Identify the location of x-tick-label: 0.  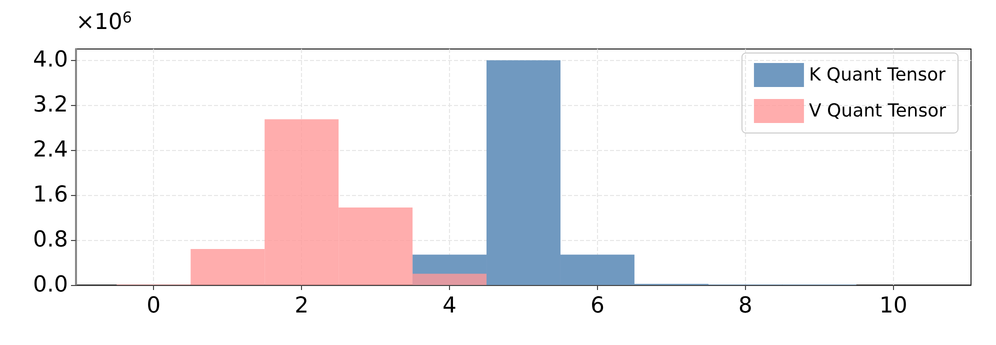
(153, 306).